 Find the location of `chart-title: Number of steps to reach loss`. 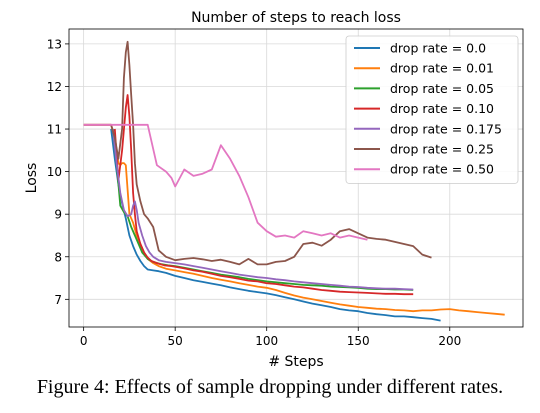

chart-title: Number of steps to reach loss is located at coordinates (296, 18).